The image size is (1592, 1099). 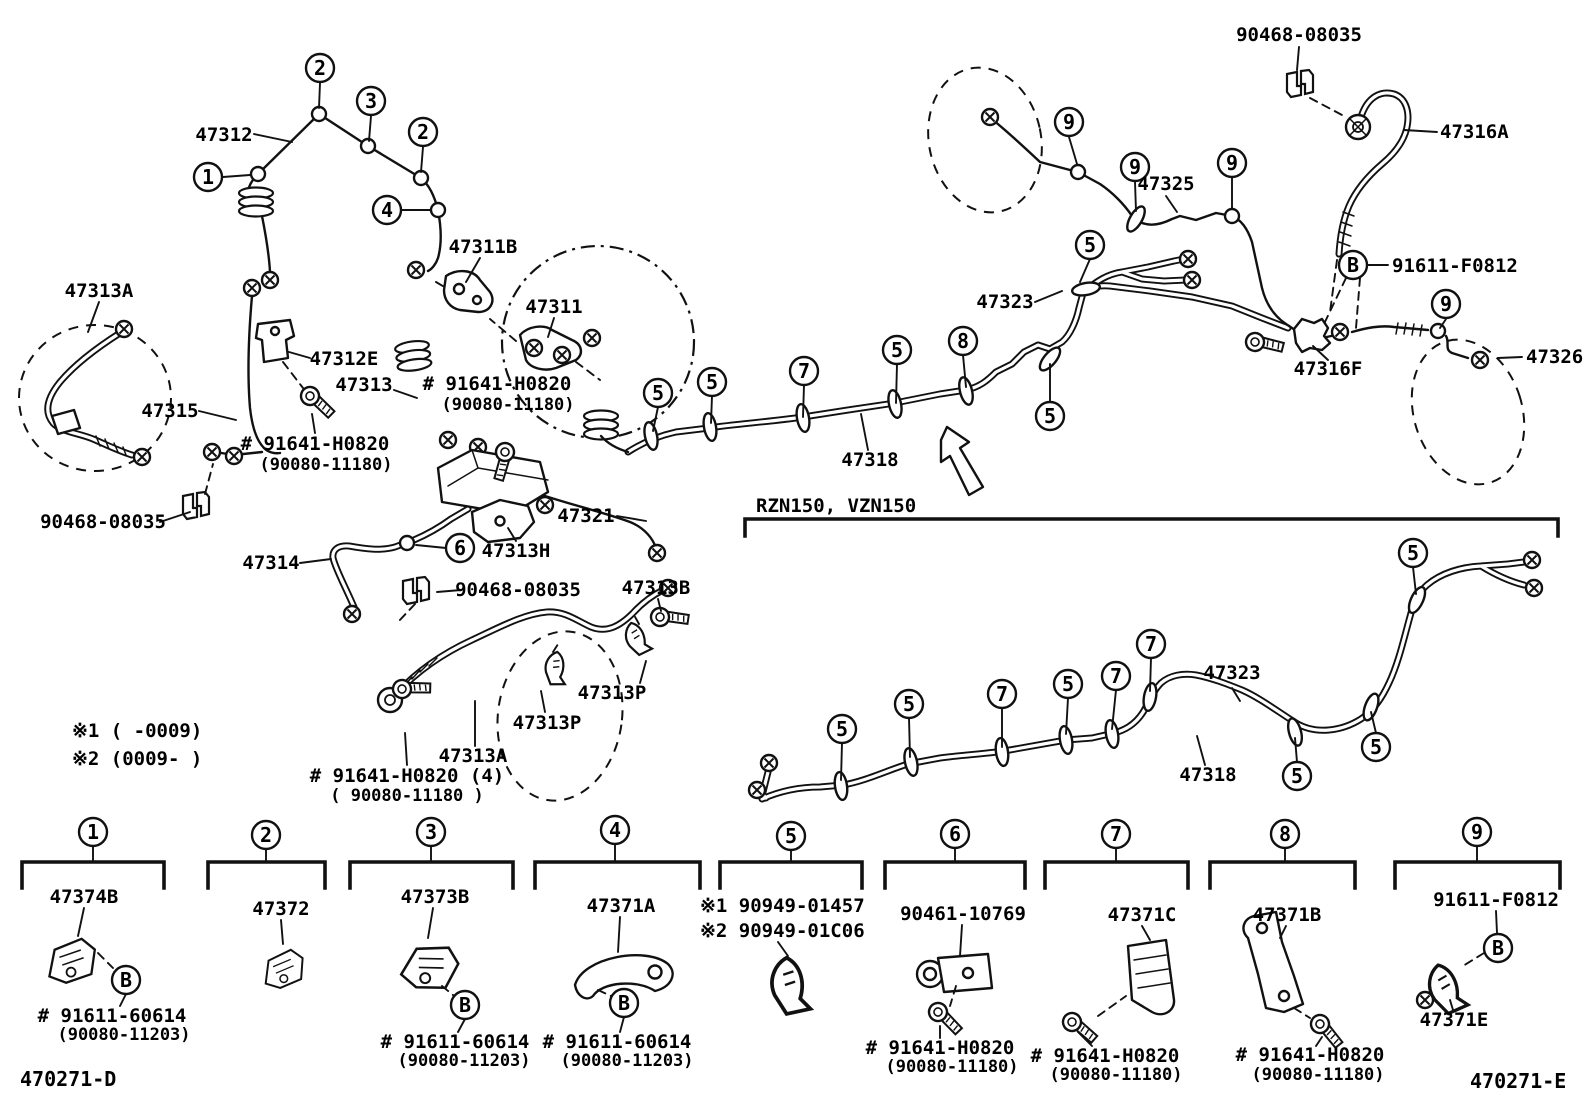 I want to click on ref-callout-B4: B, so click(x=624, y=1003).